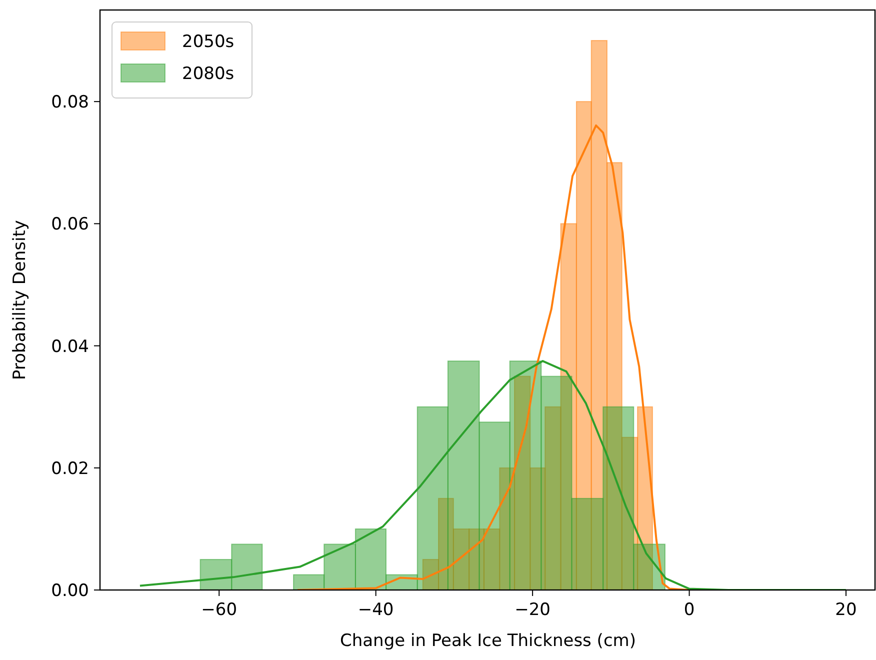  I want to click on x-tick-label: −20, so click(532, 610).